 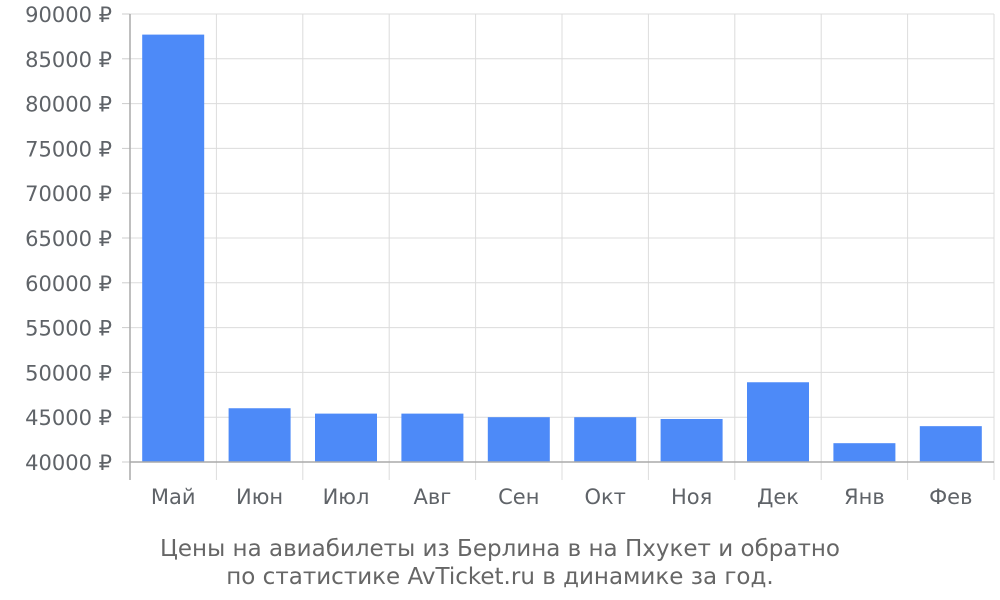 What do you see at coordinates (864, 497) in the screenshot?
I see `x-tick-label: Янв` at bounding box center [864, 497].